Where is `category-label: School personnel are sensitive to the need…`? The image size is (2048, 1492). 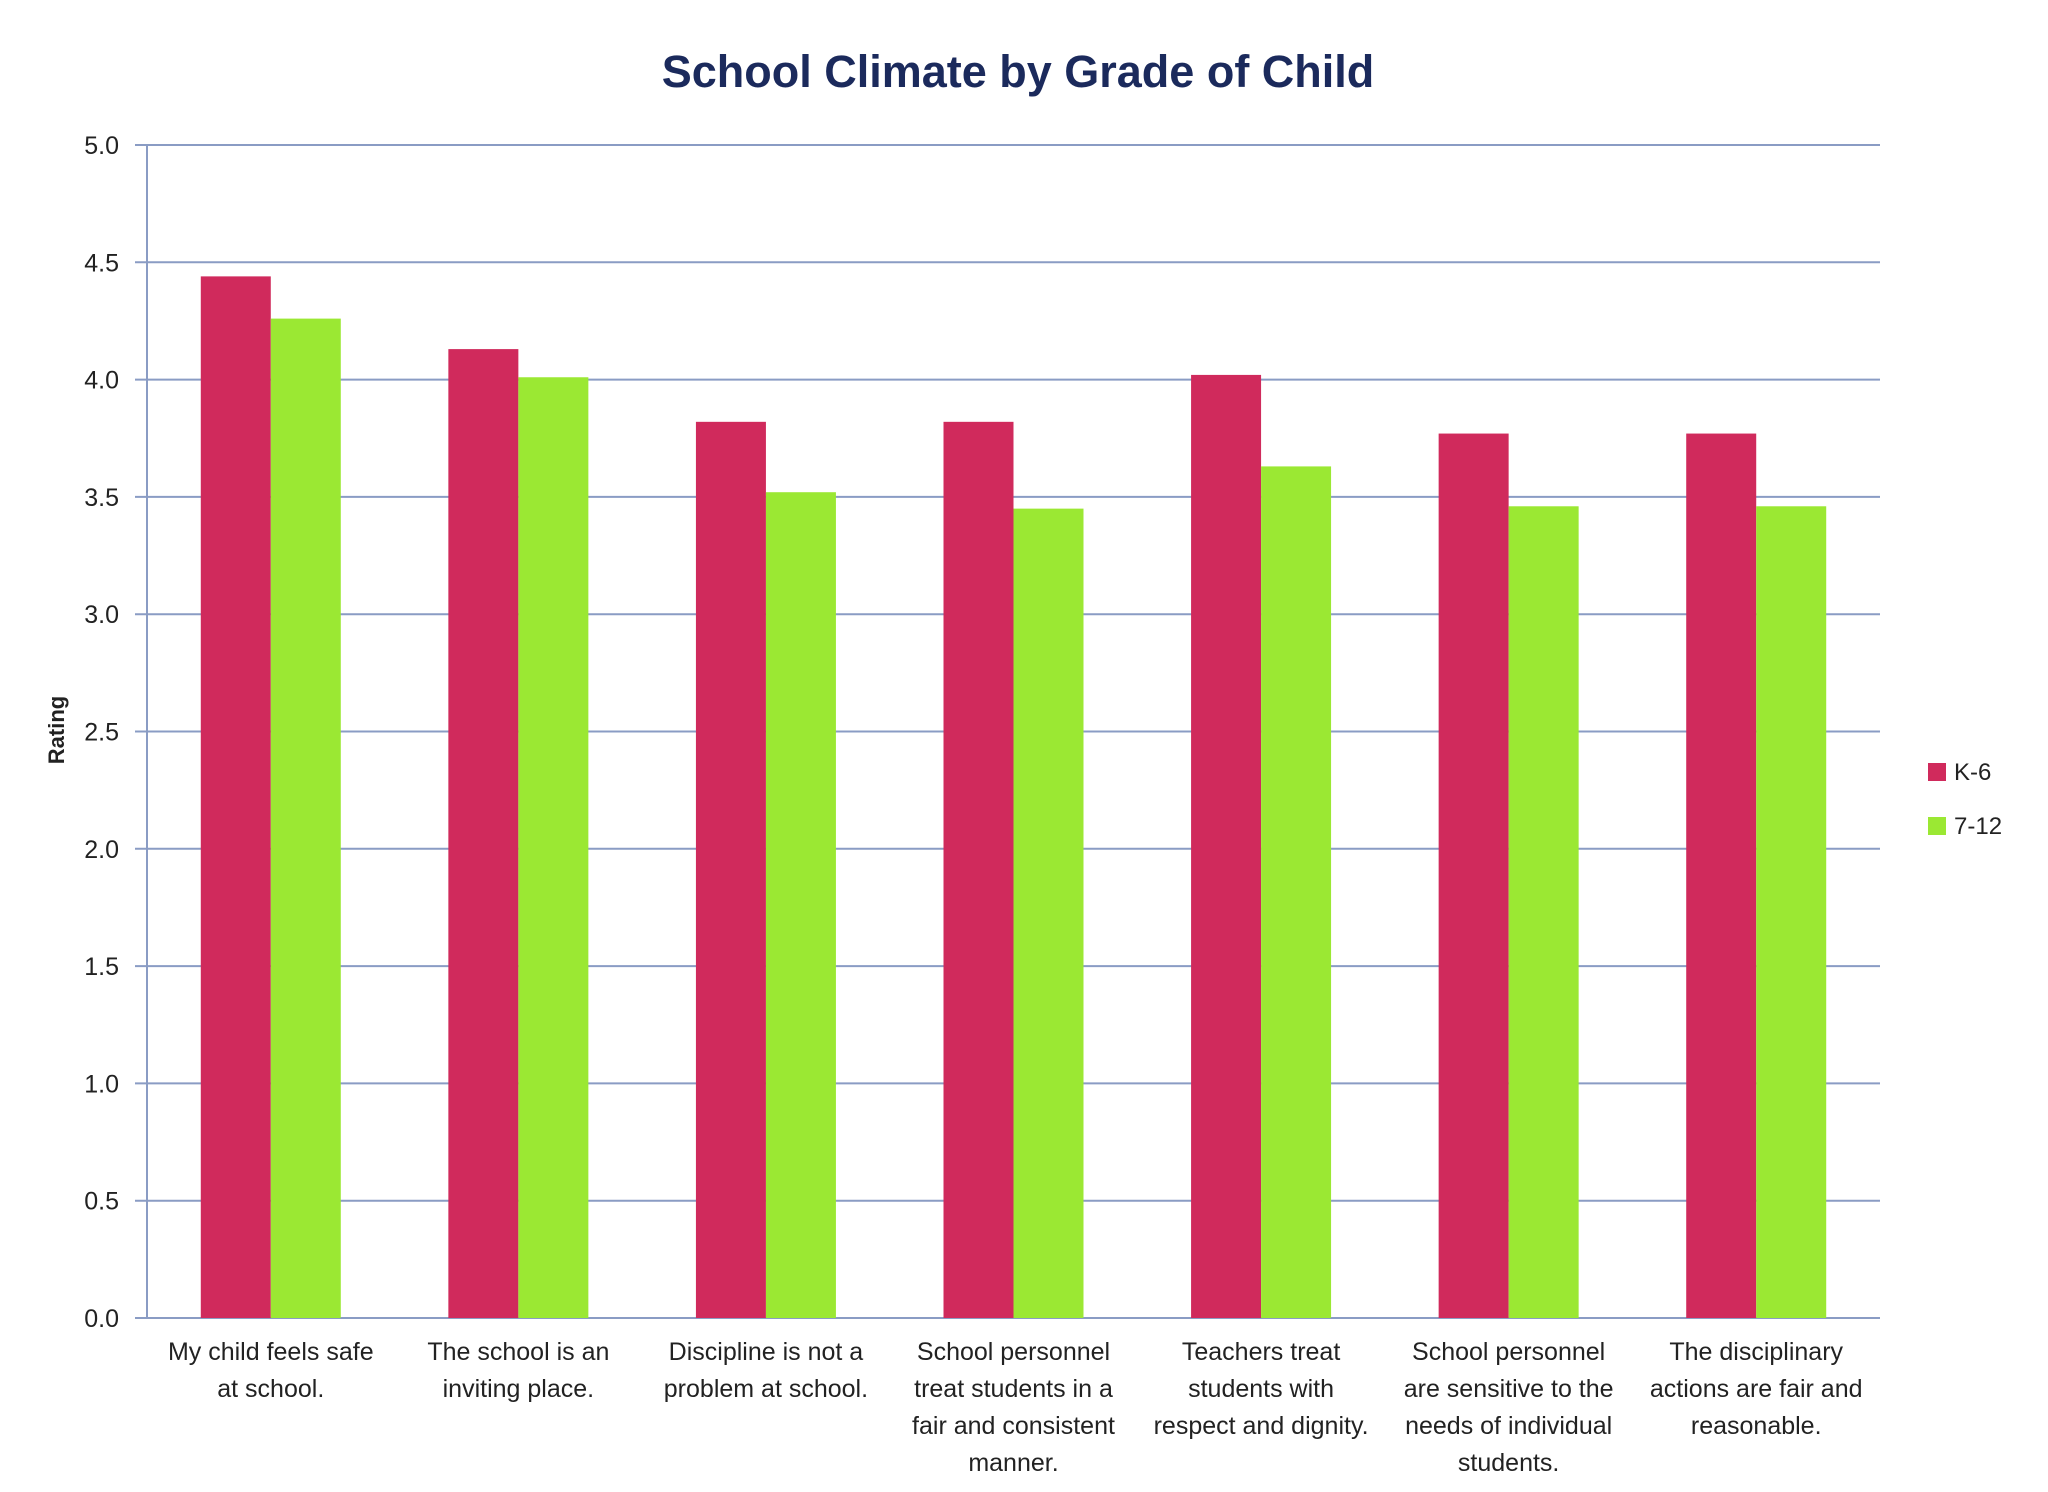 category-label: School personnel are sensitive to the need… is located at coordinates (1509, 1407).